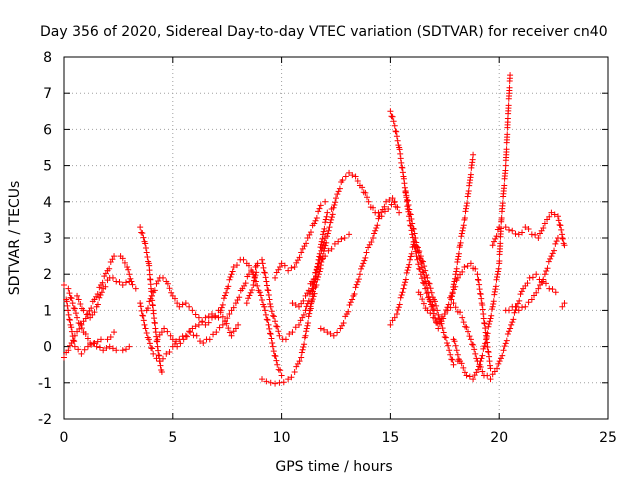 Image resolution: width=640 pixels, height=480 pixels. I want to click on y-tick-label: 6, so click(47, 130).